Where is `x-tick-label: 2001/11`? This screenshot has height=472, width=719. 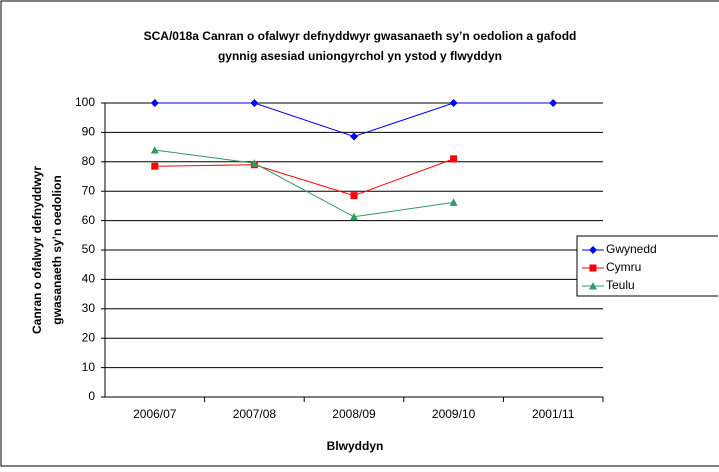
x-tick-label: 2001/11 is located at coordinates (553, 414).